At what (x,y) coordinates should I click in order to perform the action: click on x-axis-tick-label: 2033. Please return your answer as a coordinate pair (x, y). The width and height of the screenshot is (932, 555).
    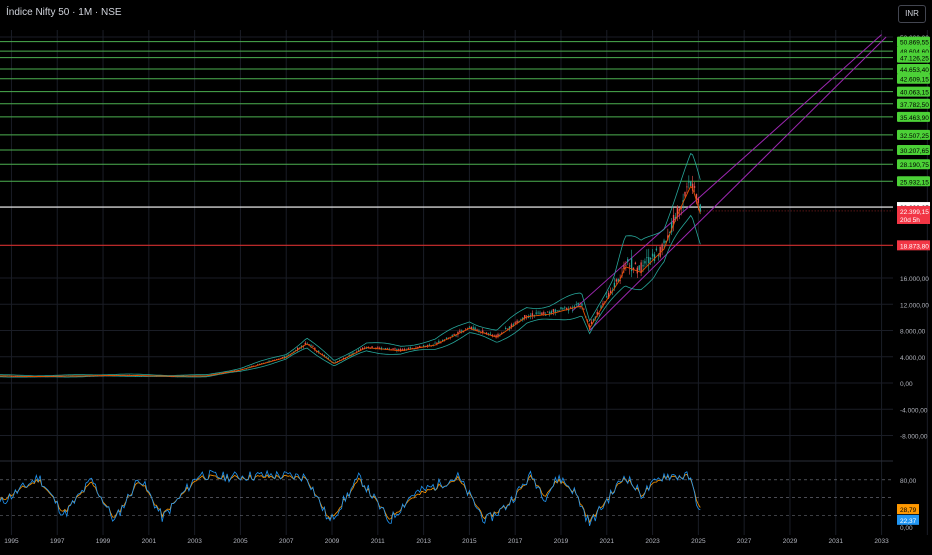
    Looking at the image, I should click on (881, 541).